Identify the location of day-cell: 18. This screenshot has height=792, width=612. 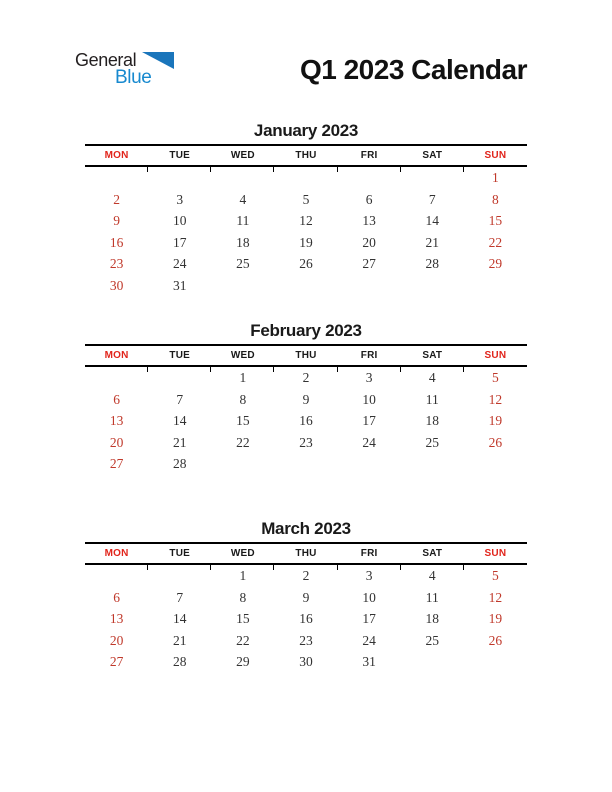
(432, 618).